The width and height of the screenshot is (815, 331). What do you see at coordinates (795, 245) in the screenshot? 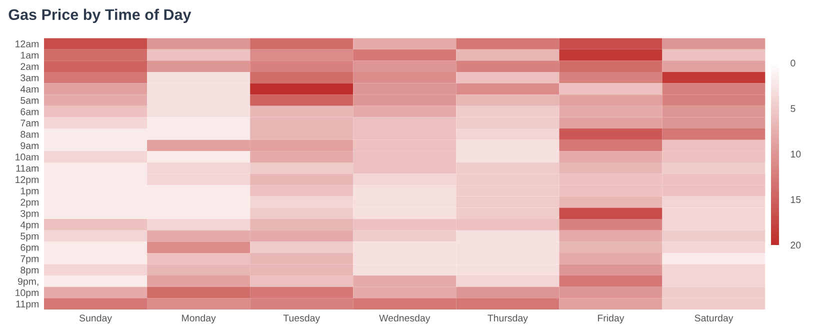
I see `color-bar-label: 20` at bounding box center [795, 245].